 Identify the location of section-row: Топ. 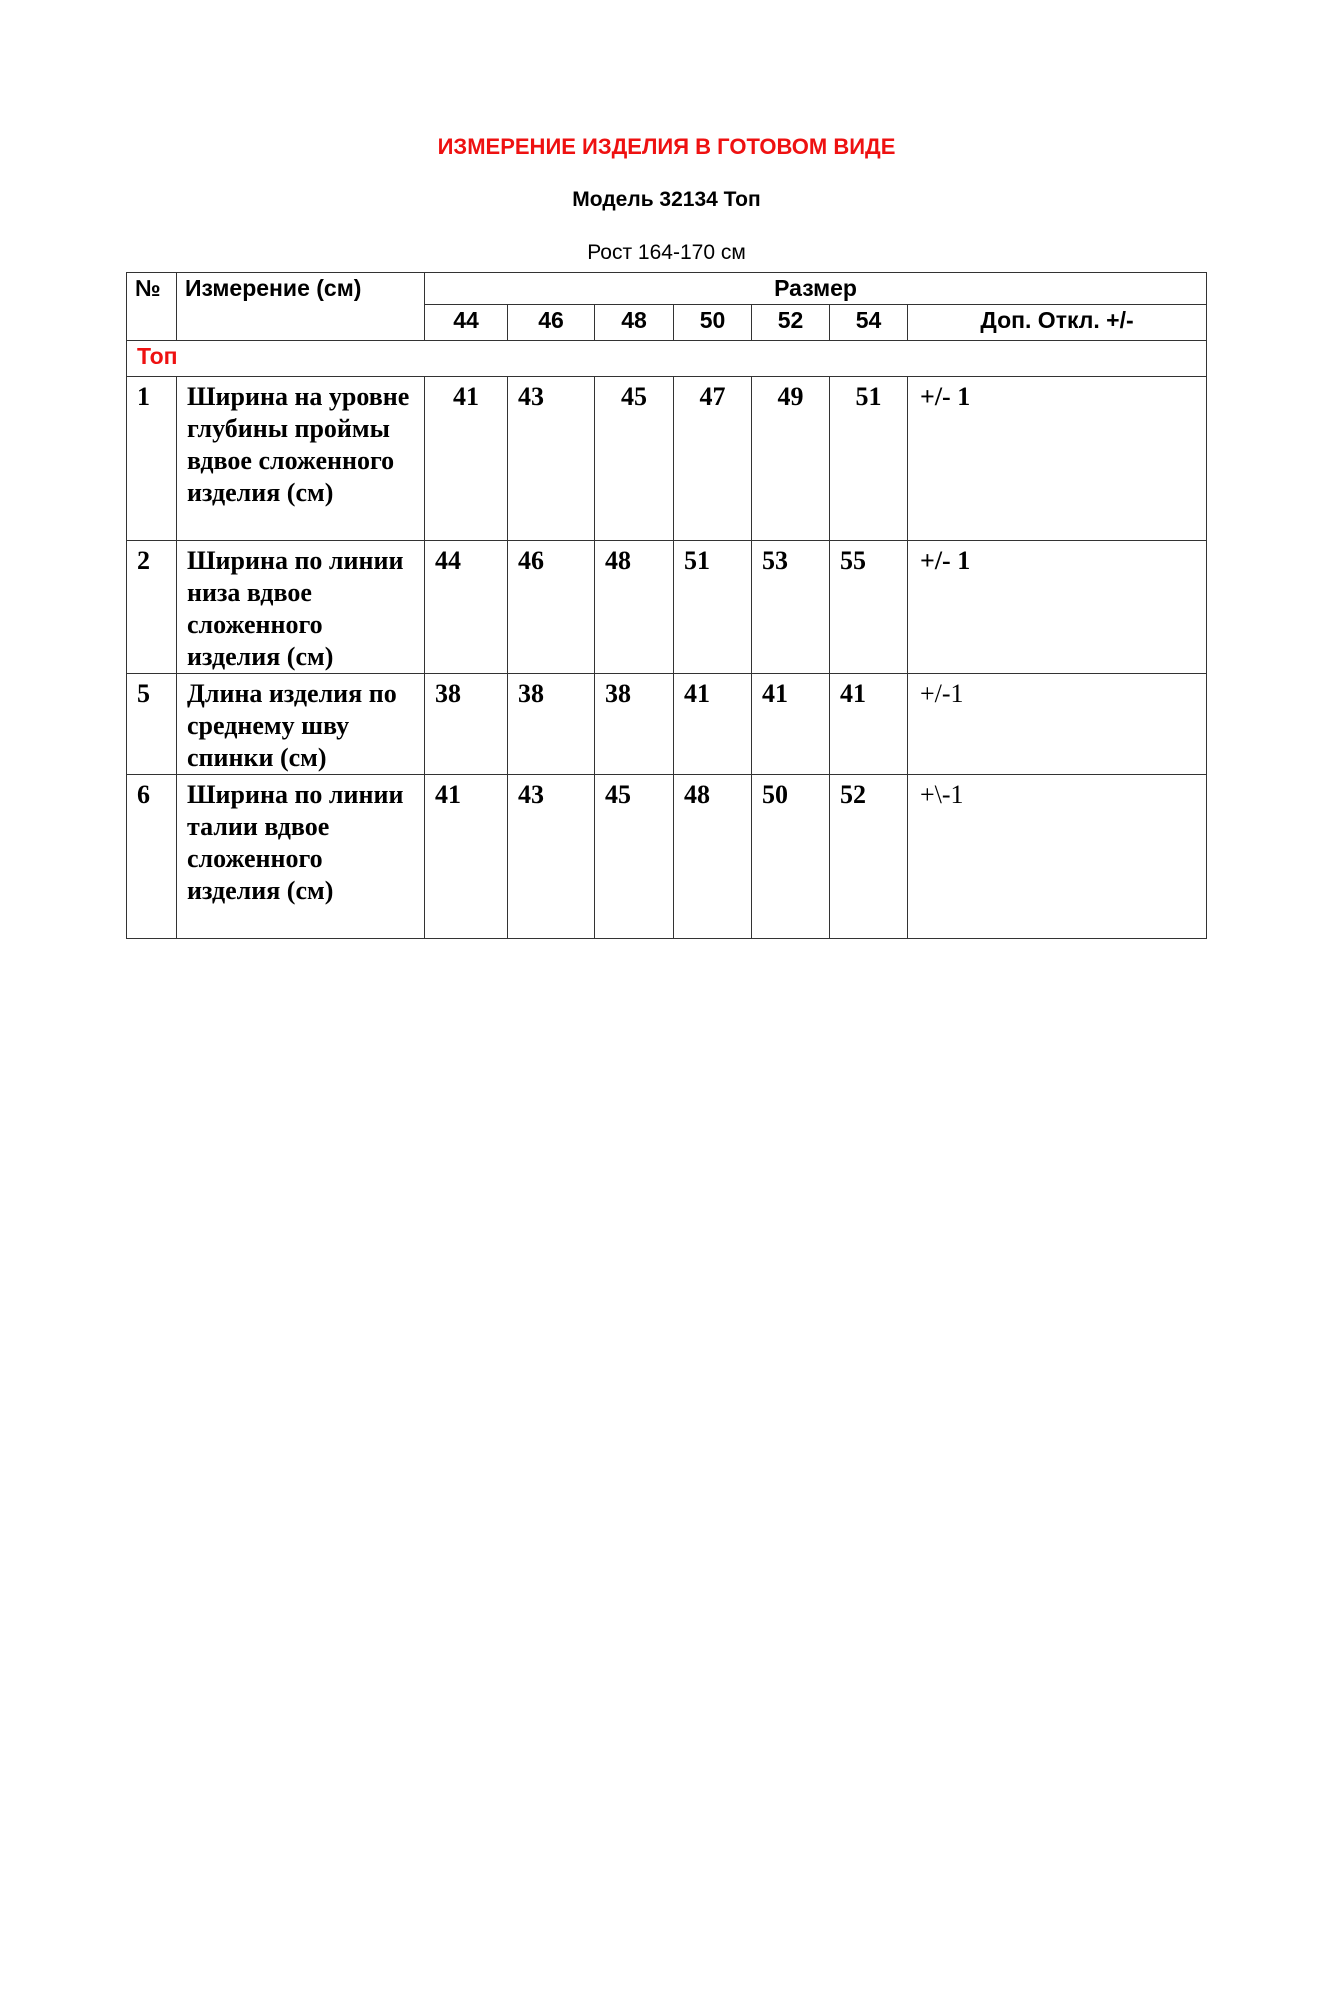
(666, 358).